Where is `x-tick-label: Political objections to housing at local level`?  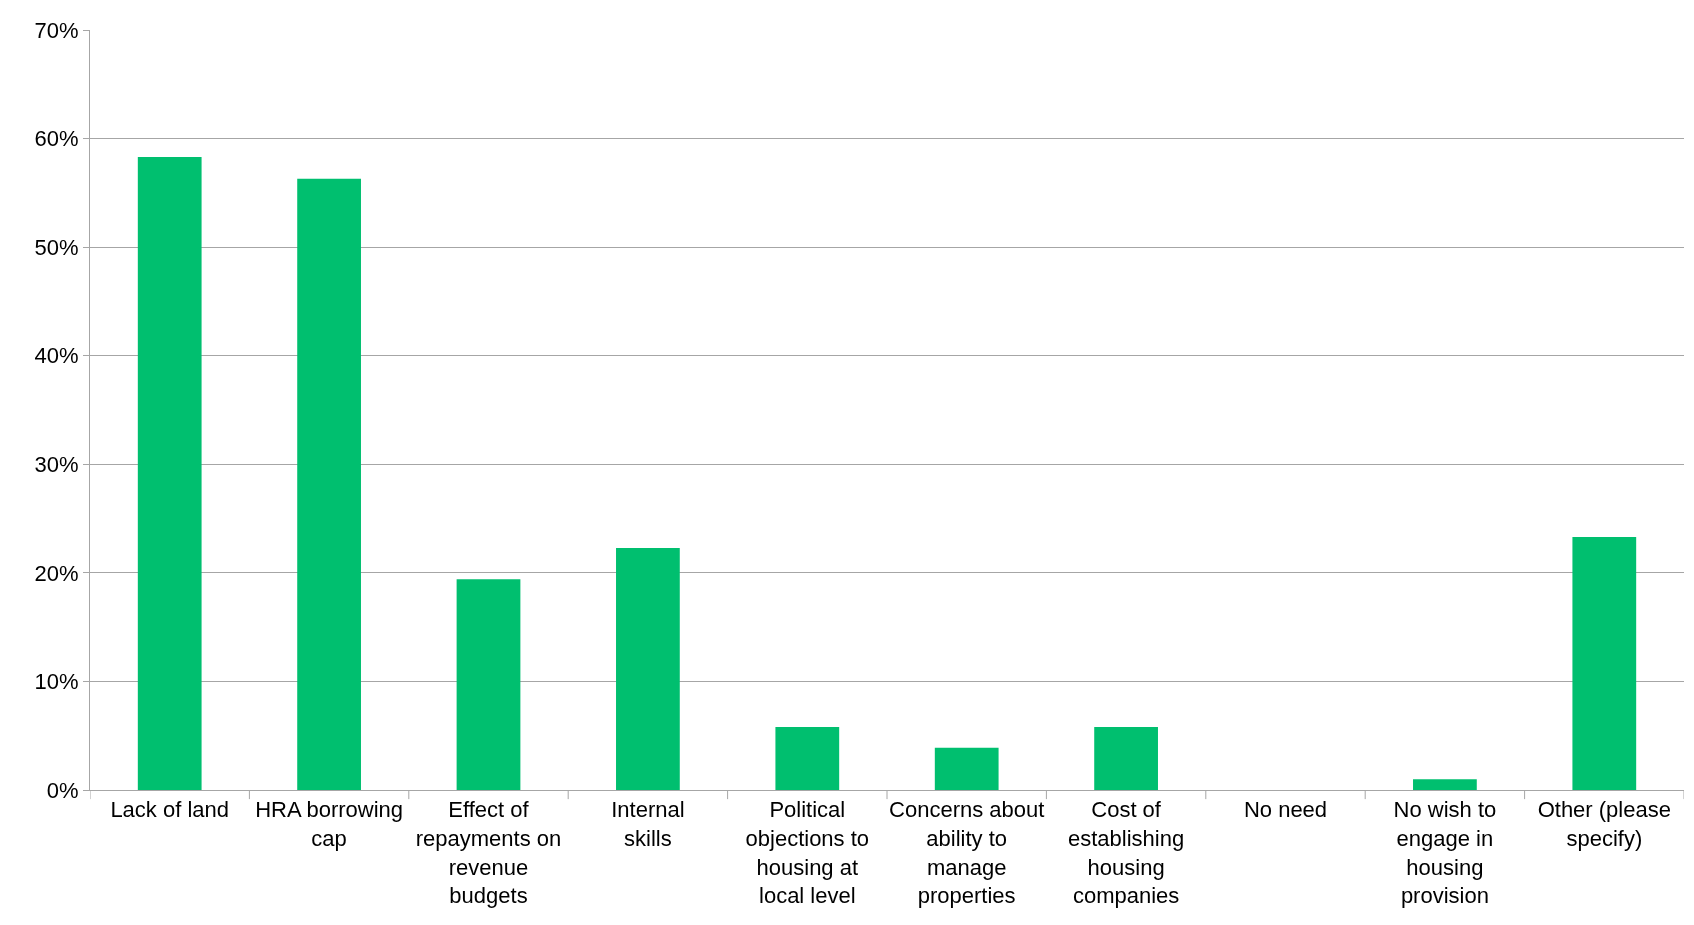
x-tick-label: Political objections to housing at local level is located at coordinates (807, 853).